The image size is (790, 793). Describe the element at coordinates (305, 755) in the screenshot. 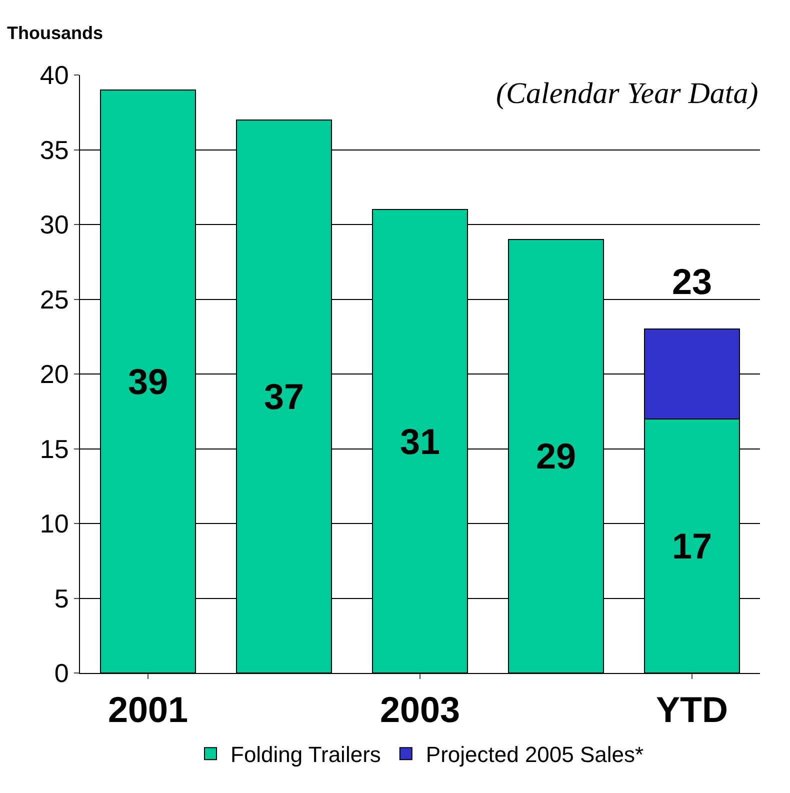

I see `legend-label: Folding Trailers` at that location.